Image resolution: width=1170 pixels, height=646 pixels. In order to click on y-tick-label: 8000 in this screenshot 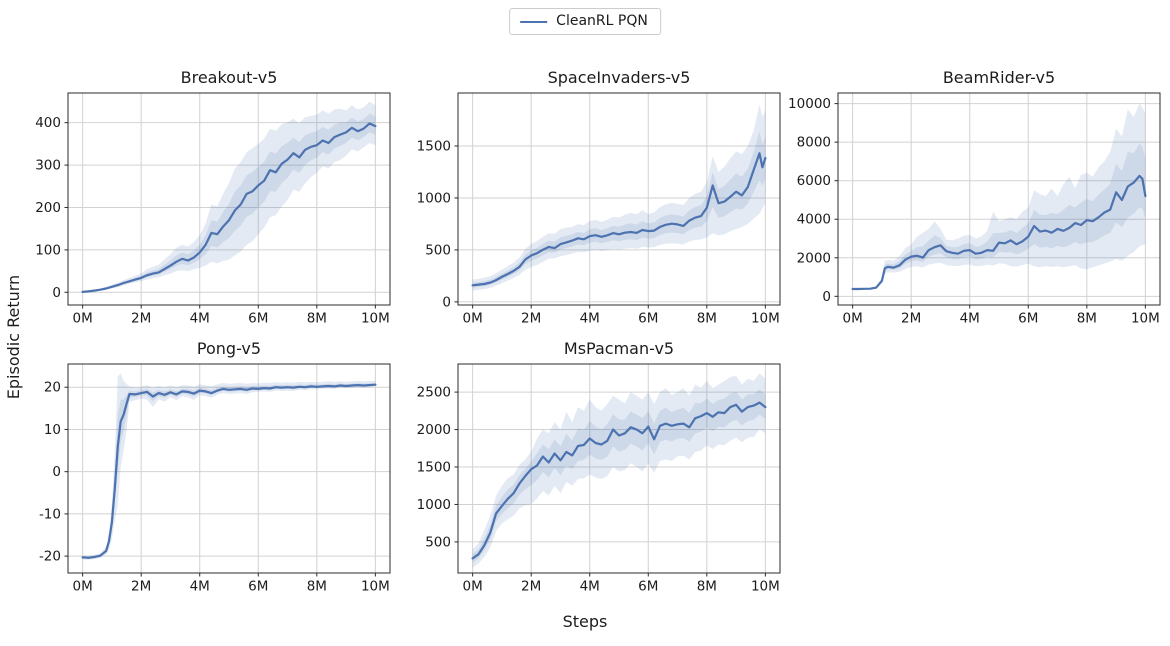, I will do `click(814, 143)`.